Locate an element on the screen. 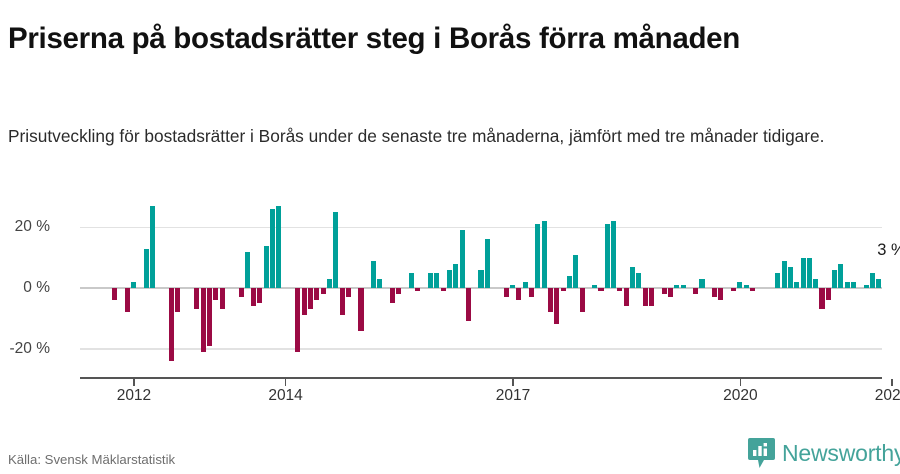 Image resolution: width=900 pixels, height=474 pixels. x-axis-label: 2012 is located at coordinates (134, 395).